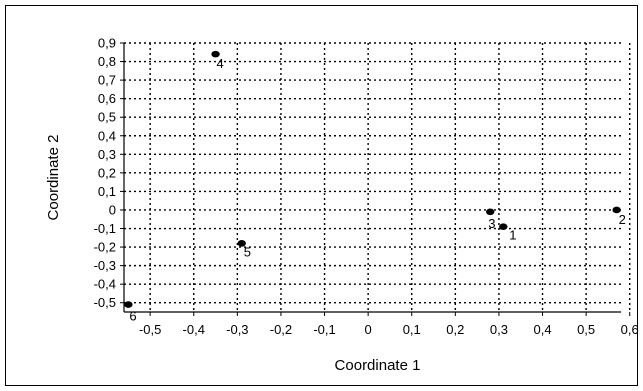 The image size is (643, 391). Describe the element at coordinates (105, 284) in the screenshot. I see `y-tick-label: -0,4` at that location.